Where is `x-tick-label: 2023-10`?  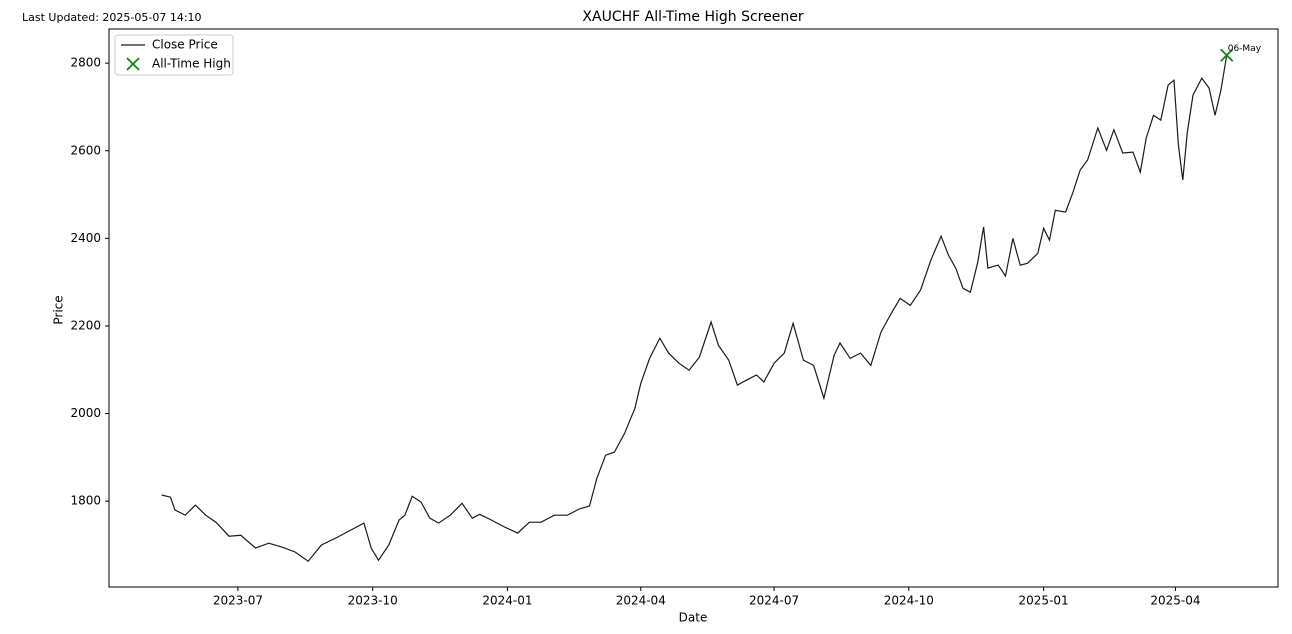 x-tick-label: 2023-10 is located at coordinates (373, 601).